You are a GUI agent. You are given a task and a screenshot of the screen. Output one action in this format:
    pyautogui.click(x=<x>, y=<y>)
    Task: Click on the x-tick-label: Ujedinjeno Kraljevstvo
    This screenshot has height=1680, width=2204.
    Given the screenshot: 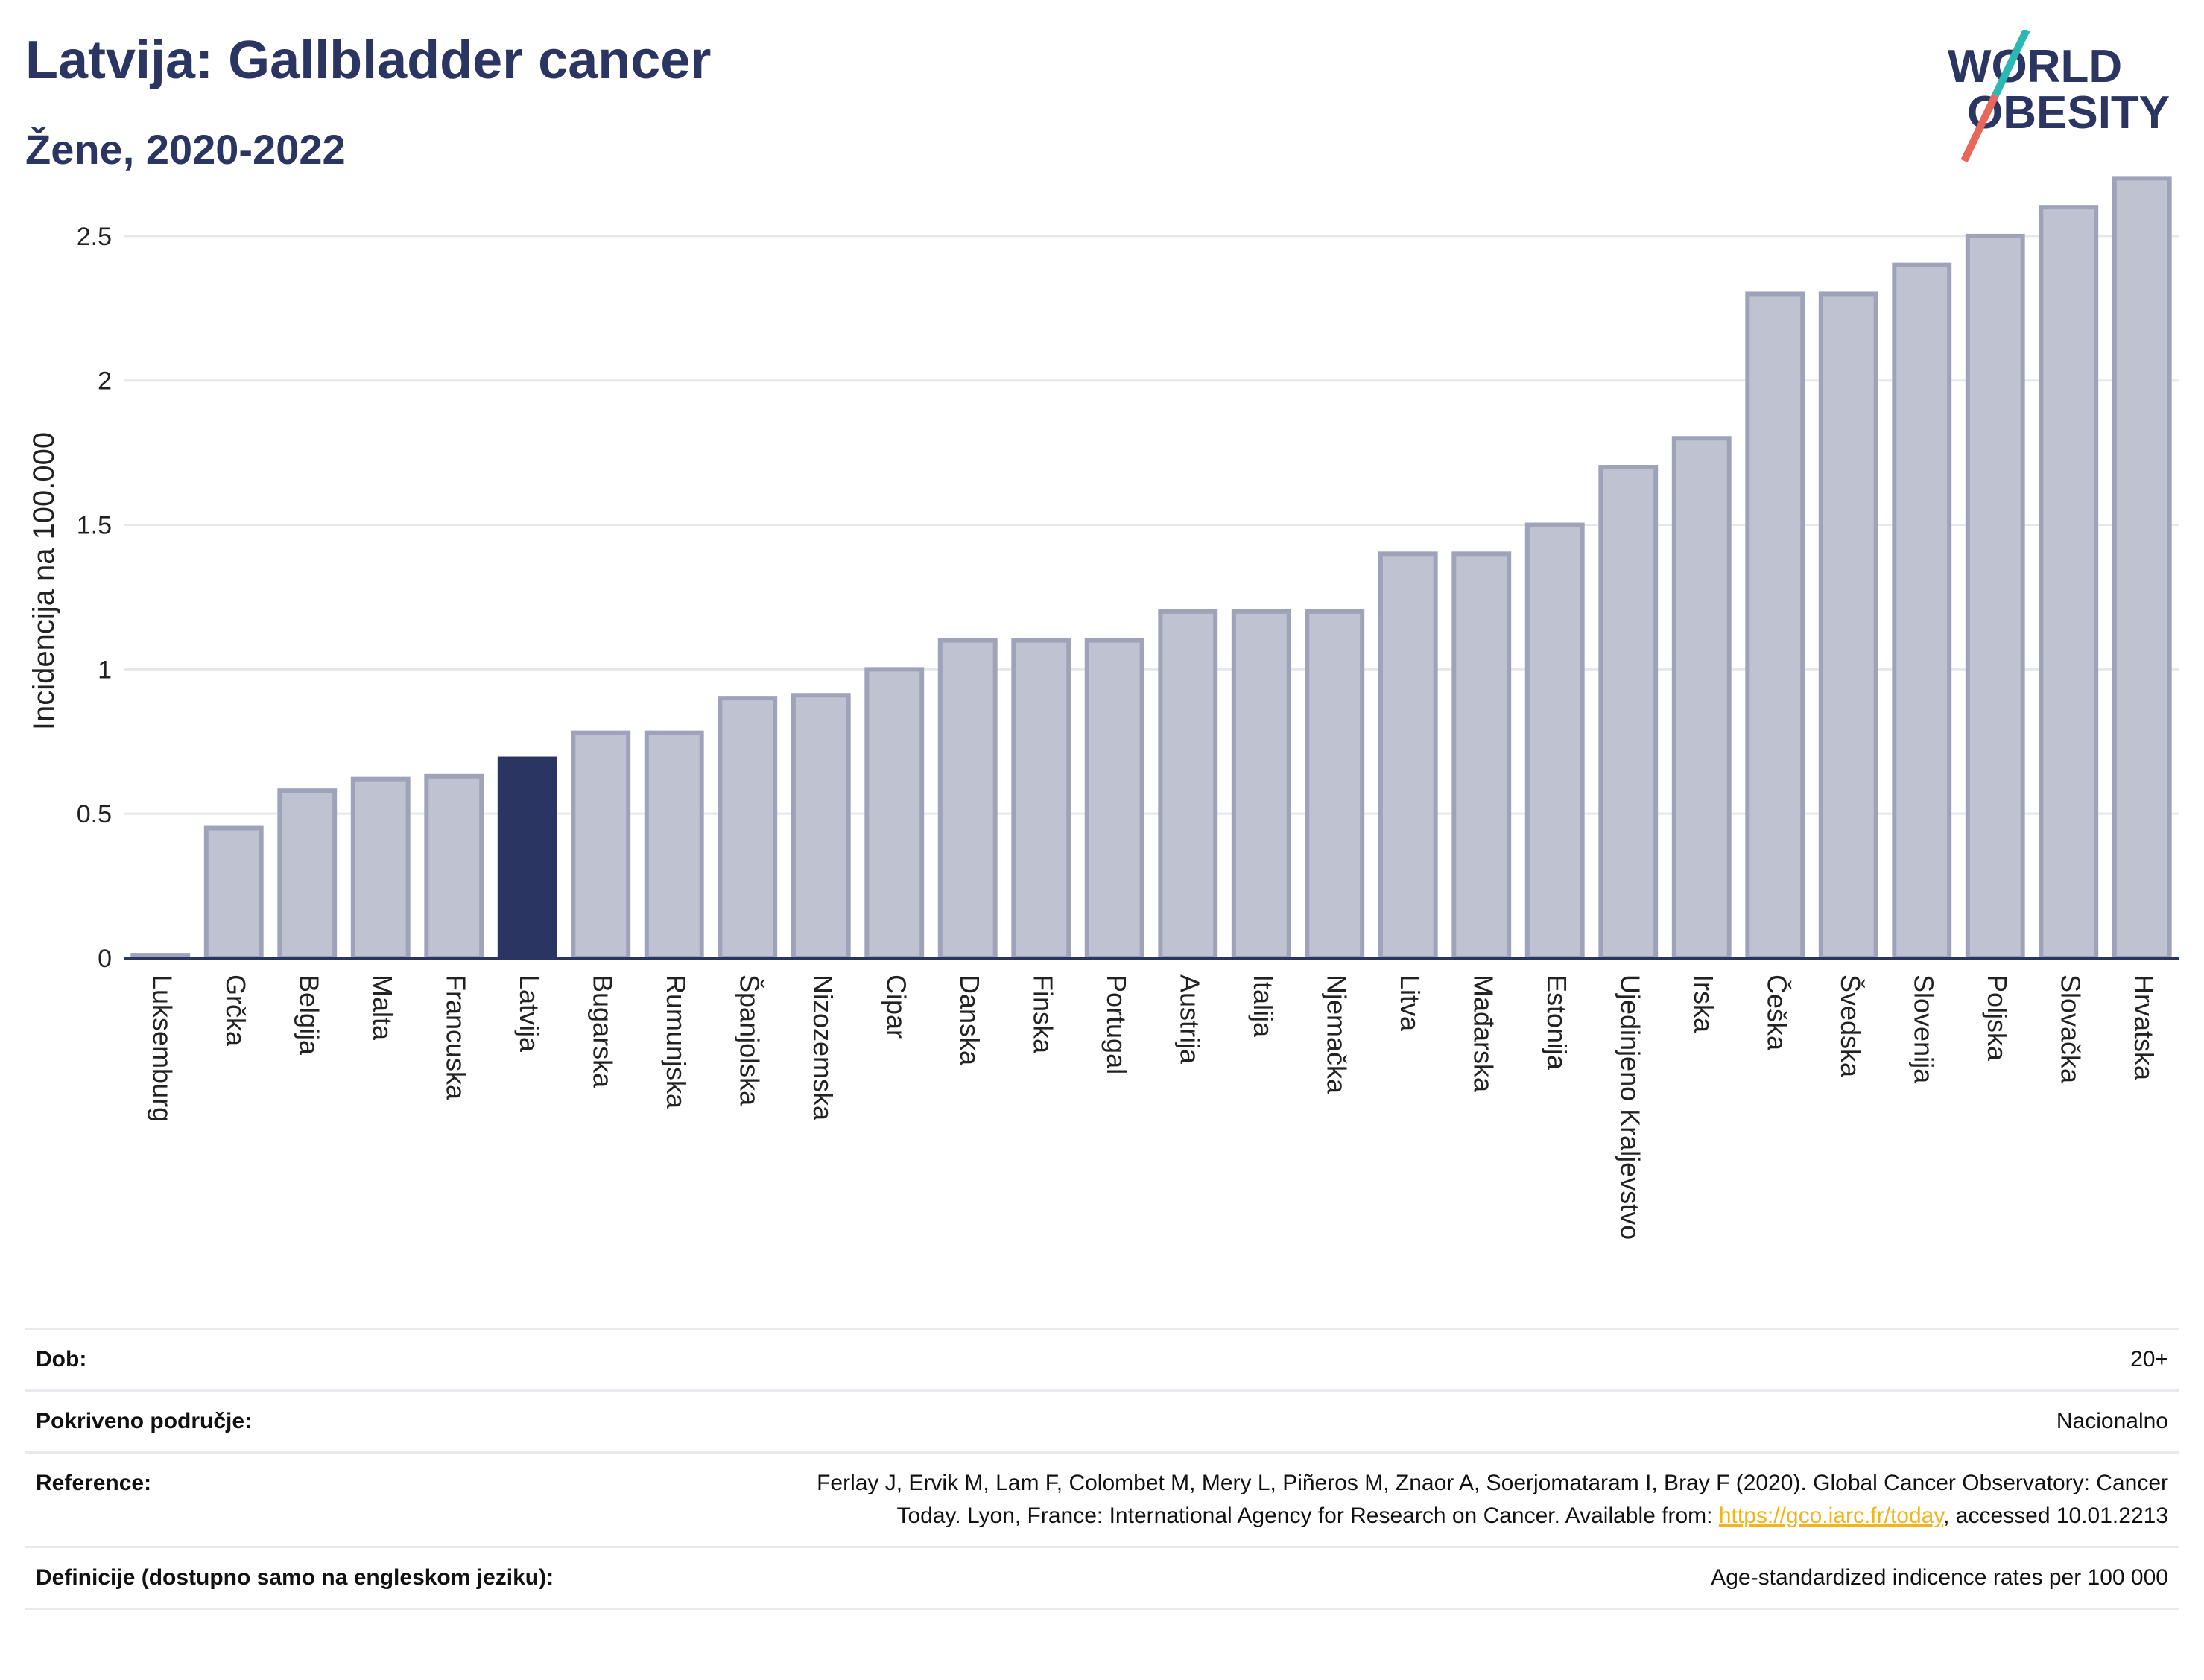 What is the action you would take?
    pyautogui.click(x=1630, y=1107)
    